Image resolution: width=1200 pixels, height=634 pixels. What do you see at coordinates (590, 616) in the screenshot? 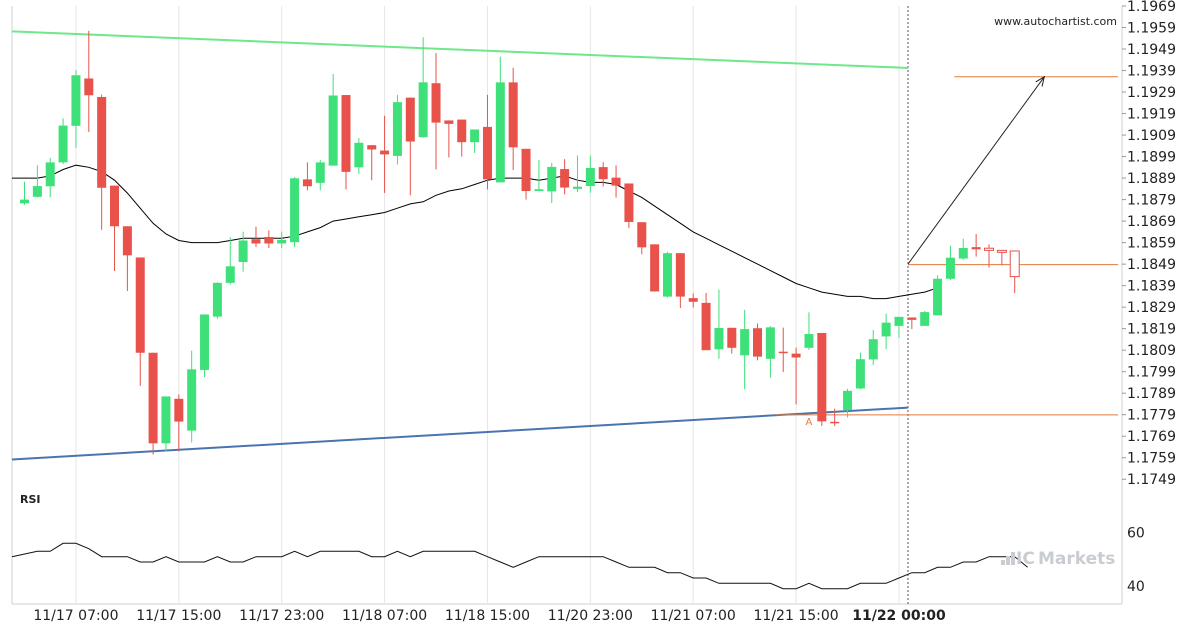
I see `time-tick-label: 11/20 23:00` at bounding box center [590, 616].